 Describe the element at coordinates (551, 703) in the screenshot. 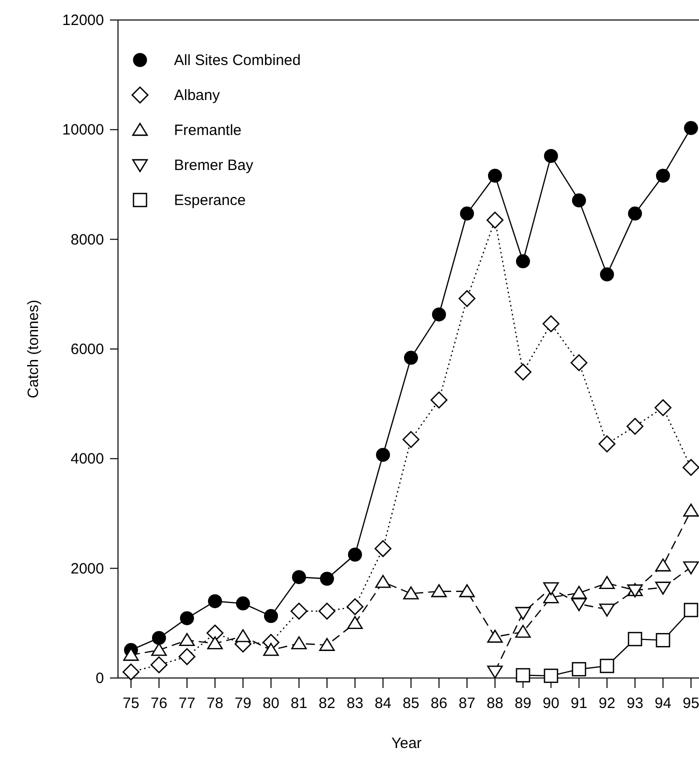

I see `x-tick-label: 90` at that location.